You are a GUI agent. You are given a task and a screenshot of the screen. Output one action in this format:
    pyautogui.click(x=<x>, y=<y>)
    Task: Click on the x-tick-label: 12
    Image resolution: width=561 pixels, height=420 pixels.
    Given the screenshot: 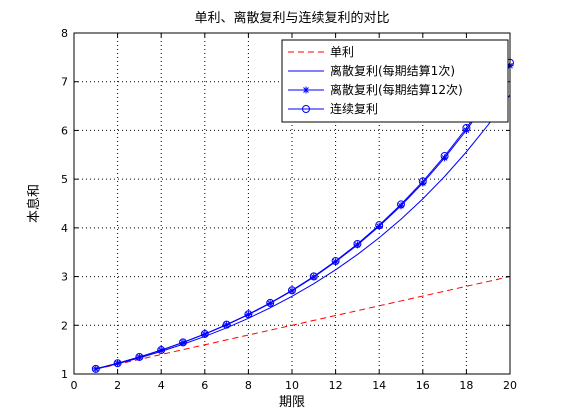 What is the action you would take?
    pyautogui.click(x=336, y=385)
    